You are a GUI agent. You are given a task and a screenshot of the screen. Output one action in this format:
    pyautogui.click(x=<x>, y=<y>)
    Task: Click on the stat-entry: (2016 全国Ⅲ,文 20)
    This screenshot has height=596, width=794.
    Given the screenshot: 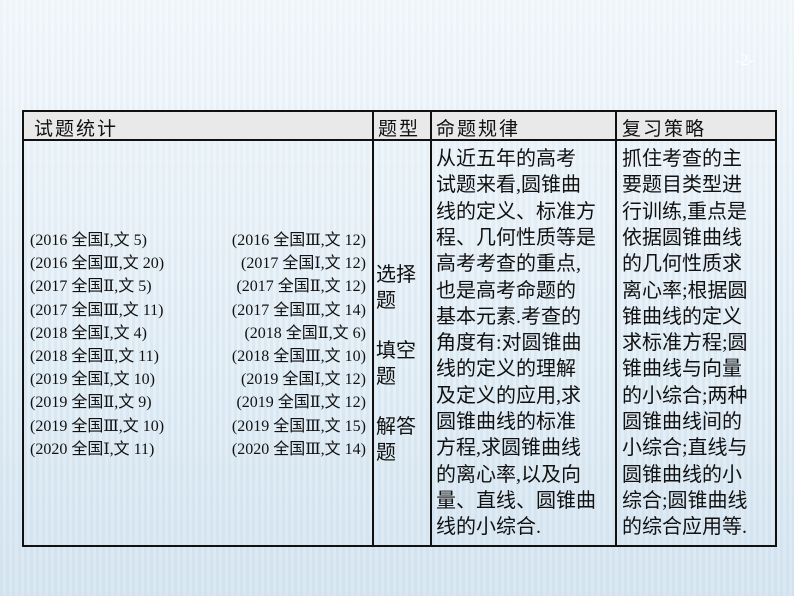 What is the action you would take?
    pyautogui.click(x=97, y=264)
    